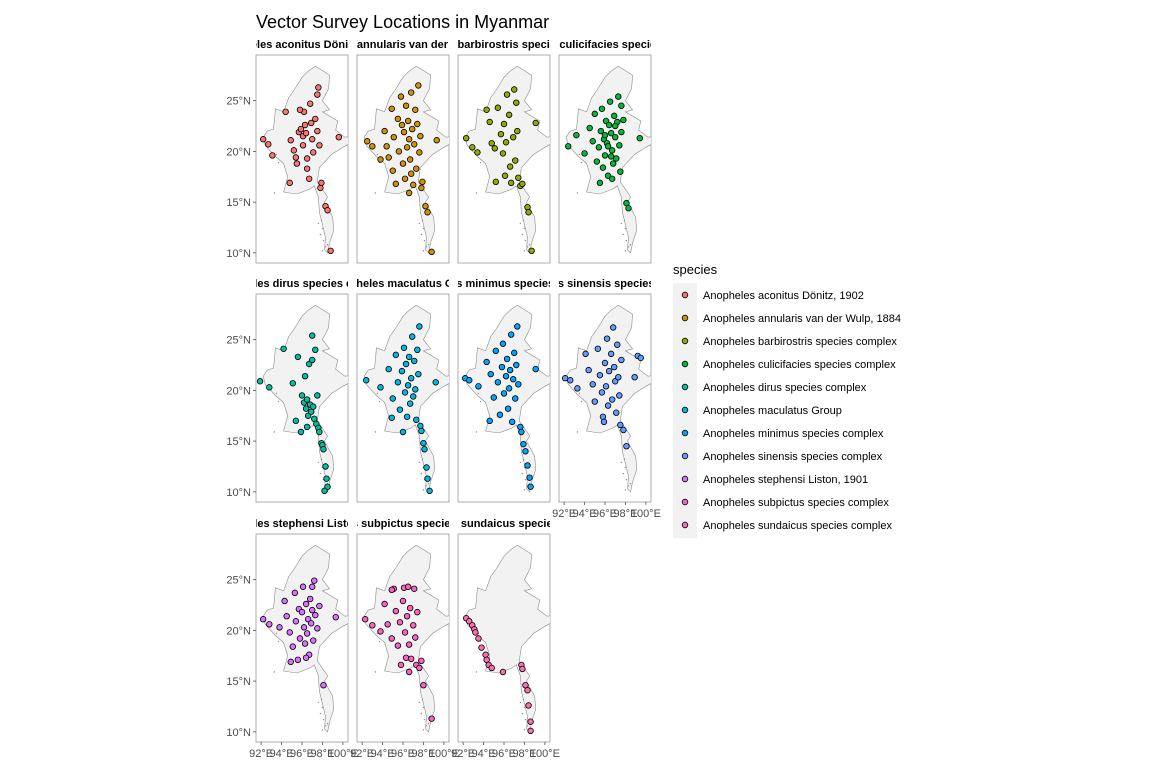 The height and width of the screenshot is (768, 1152). What do you see at coordinates (785, 388) in the screenshot?
I see `legend-label: Anopheles dirus species complex` at bounding box center [785, 388].